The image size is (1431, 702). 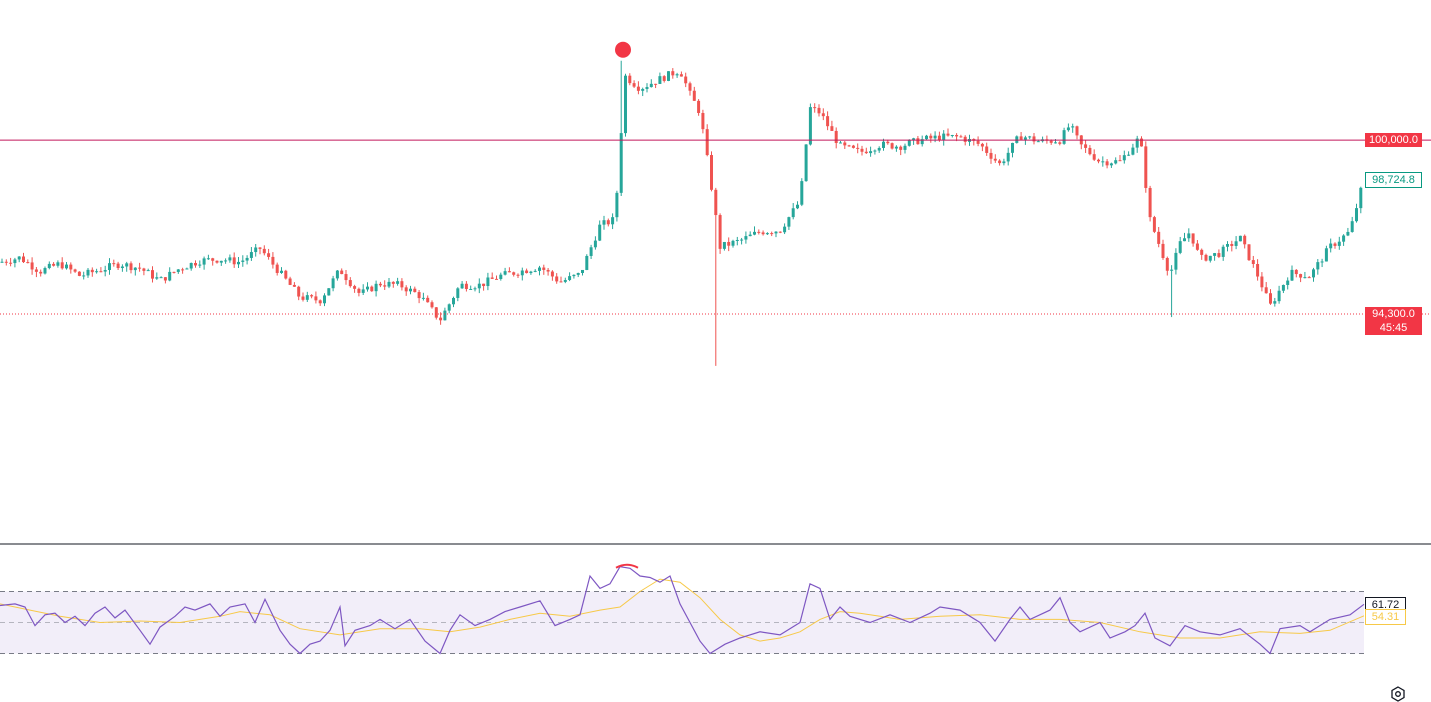 I want to click on rsi-pane, so click(x=682, y=609).